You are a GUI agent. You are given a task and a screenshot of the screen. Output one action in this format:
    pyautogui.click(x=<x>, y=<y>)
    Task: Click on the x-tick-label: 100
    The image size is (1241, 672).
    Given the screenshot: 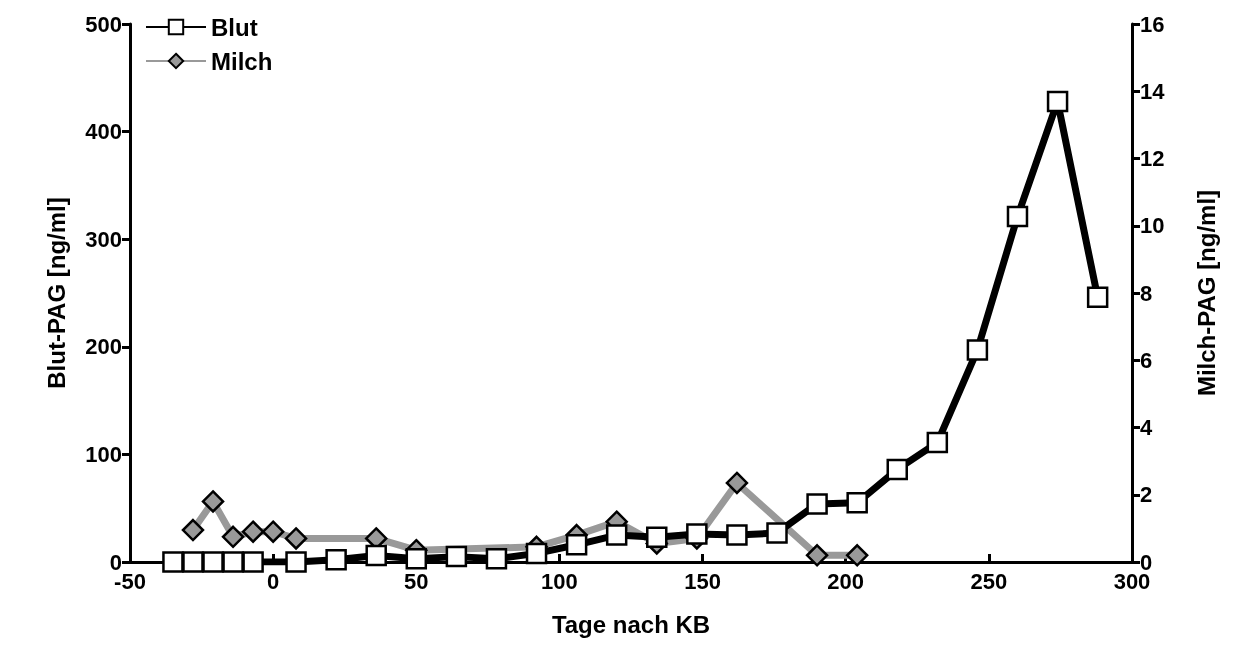 What is the action you would take?
    pyautogui.click(x=559, y=581)
    